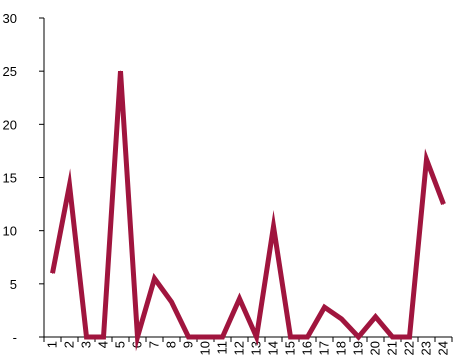 The height and width of the screenshot is (362, 454). What do you see at coordinates (222, 348) in the screenshot?
I see `x-tick-label: 11` at bounding box center [222, 348].